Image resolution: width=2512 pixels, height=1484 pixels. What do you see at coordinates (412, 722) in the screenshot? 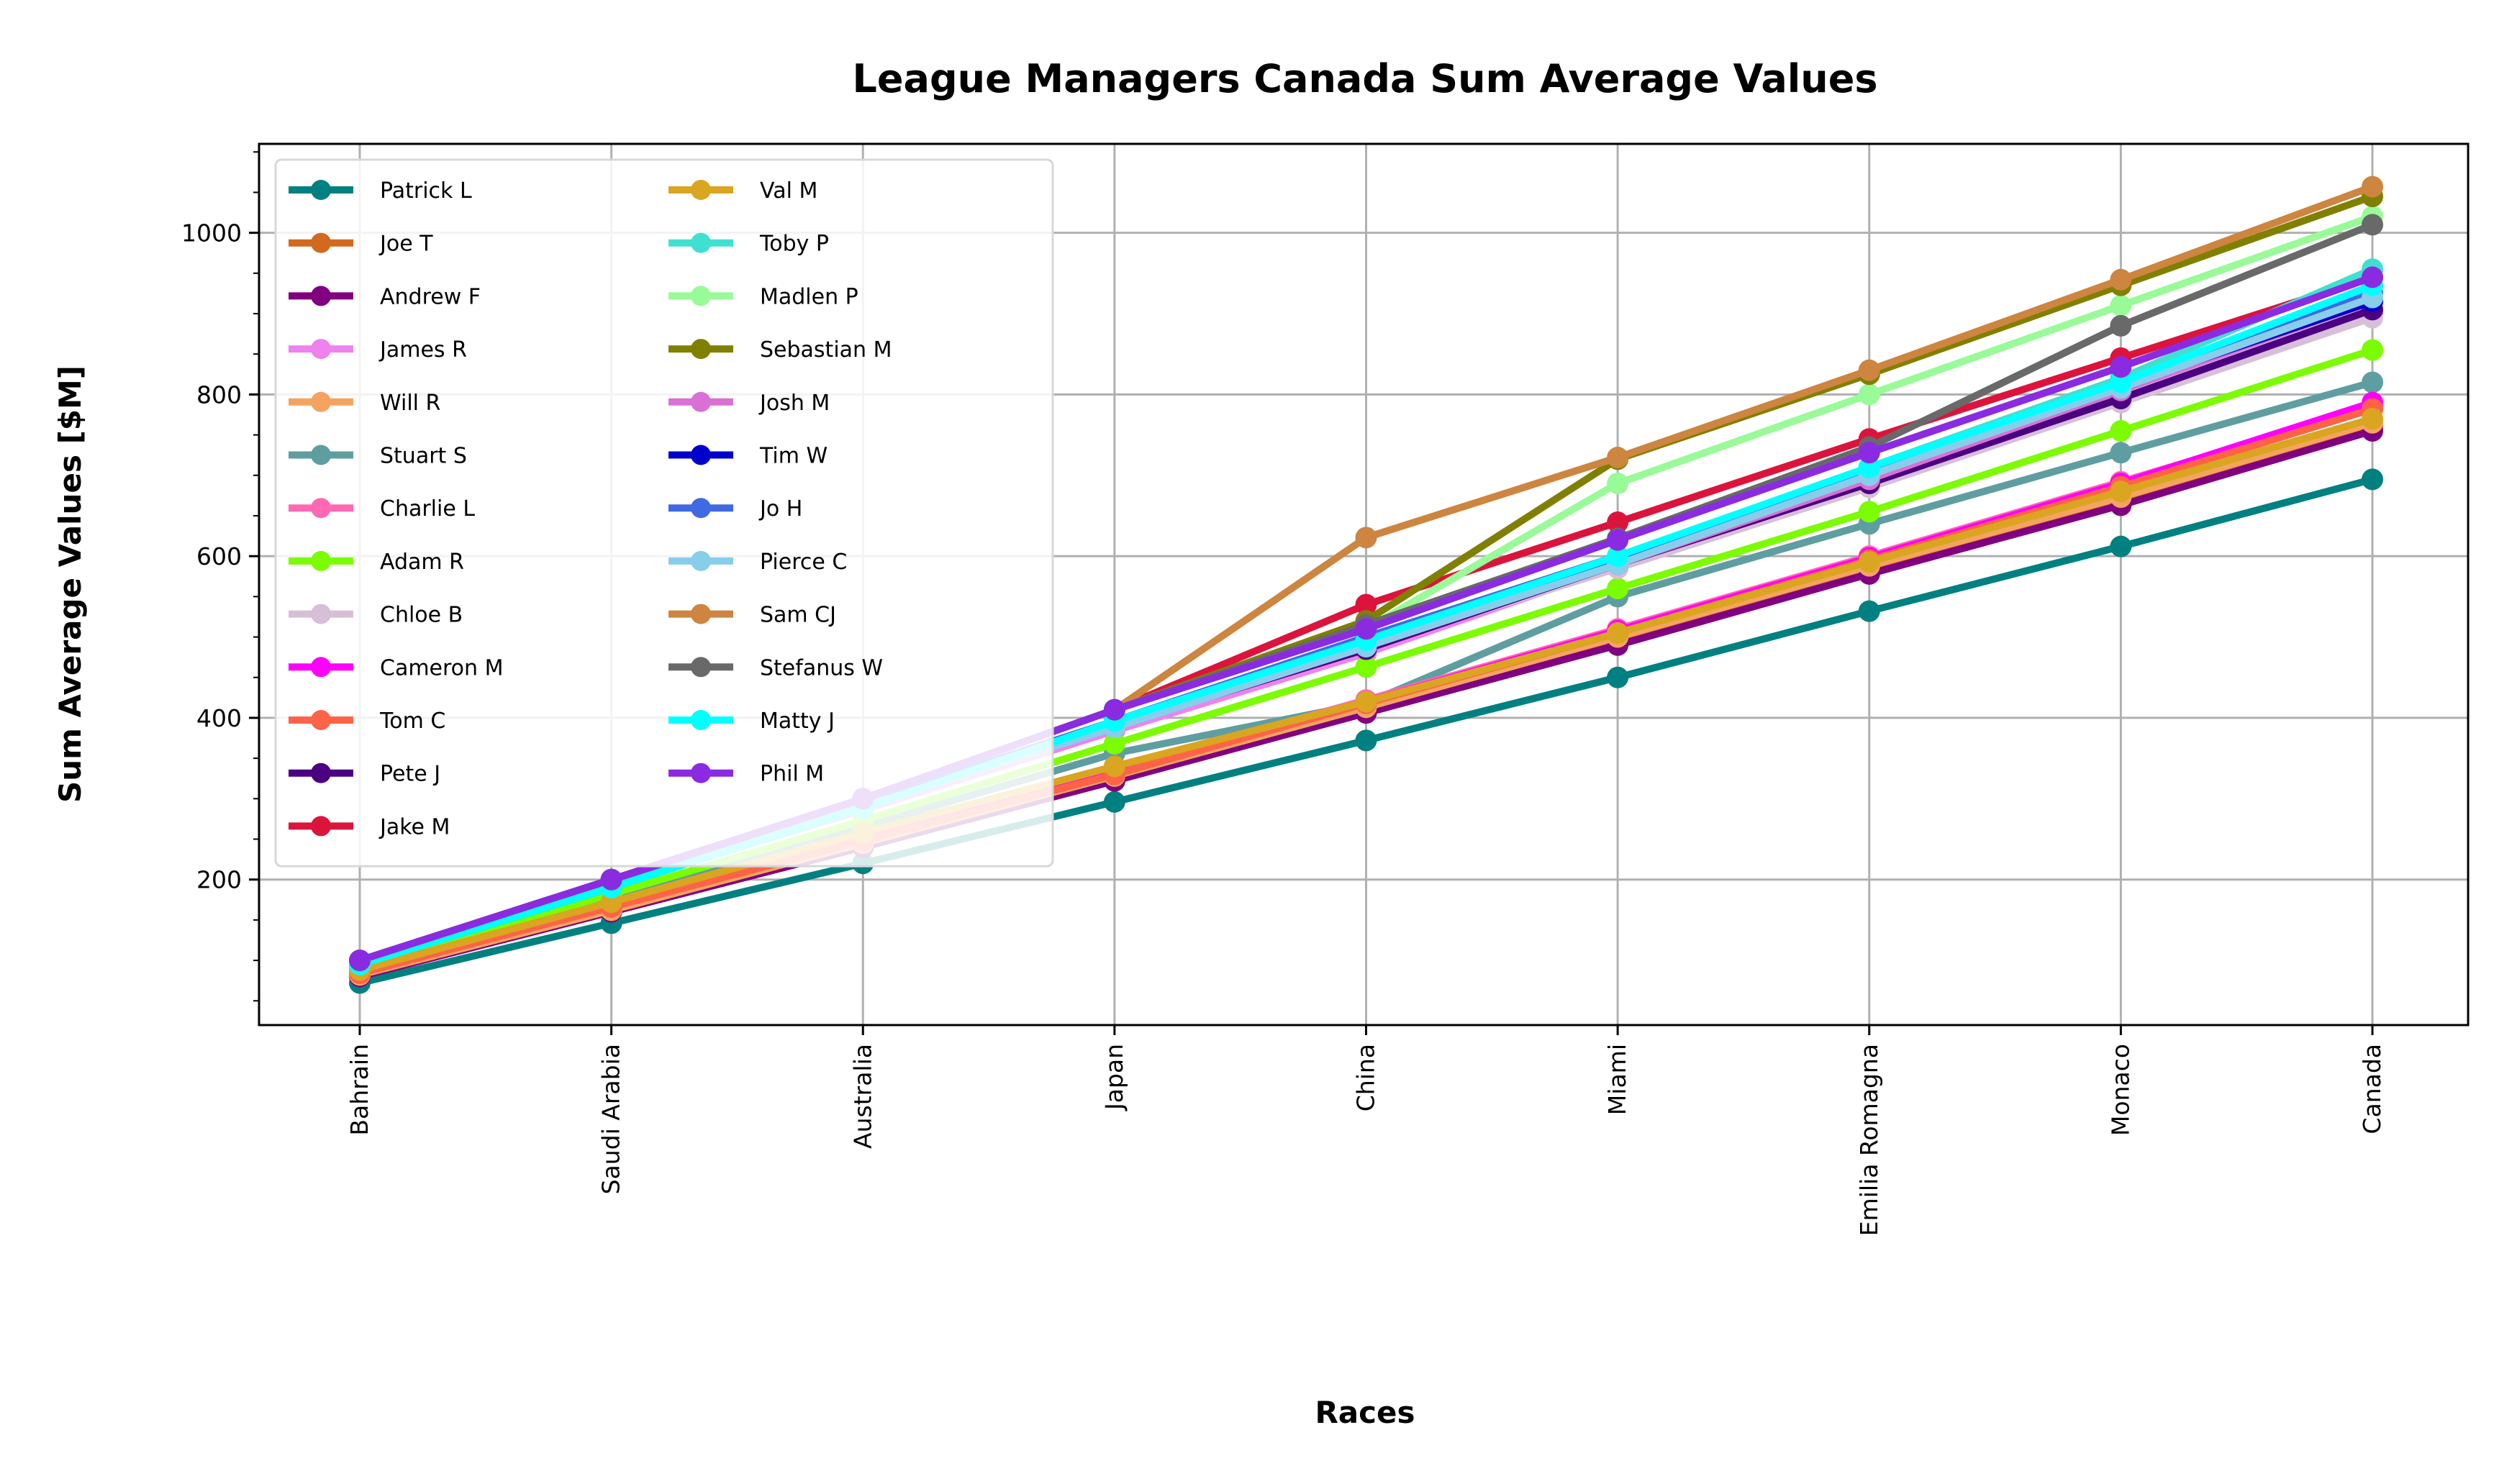
I see `legend-label: Tom C` at bounding box center [412, 722].